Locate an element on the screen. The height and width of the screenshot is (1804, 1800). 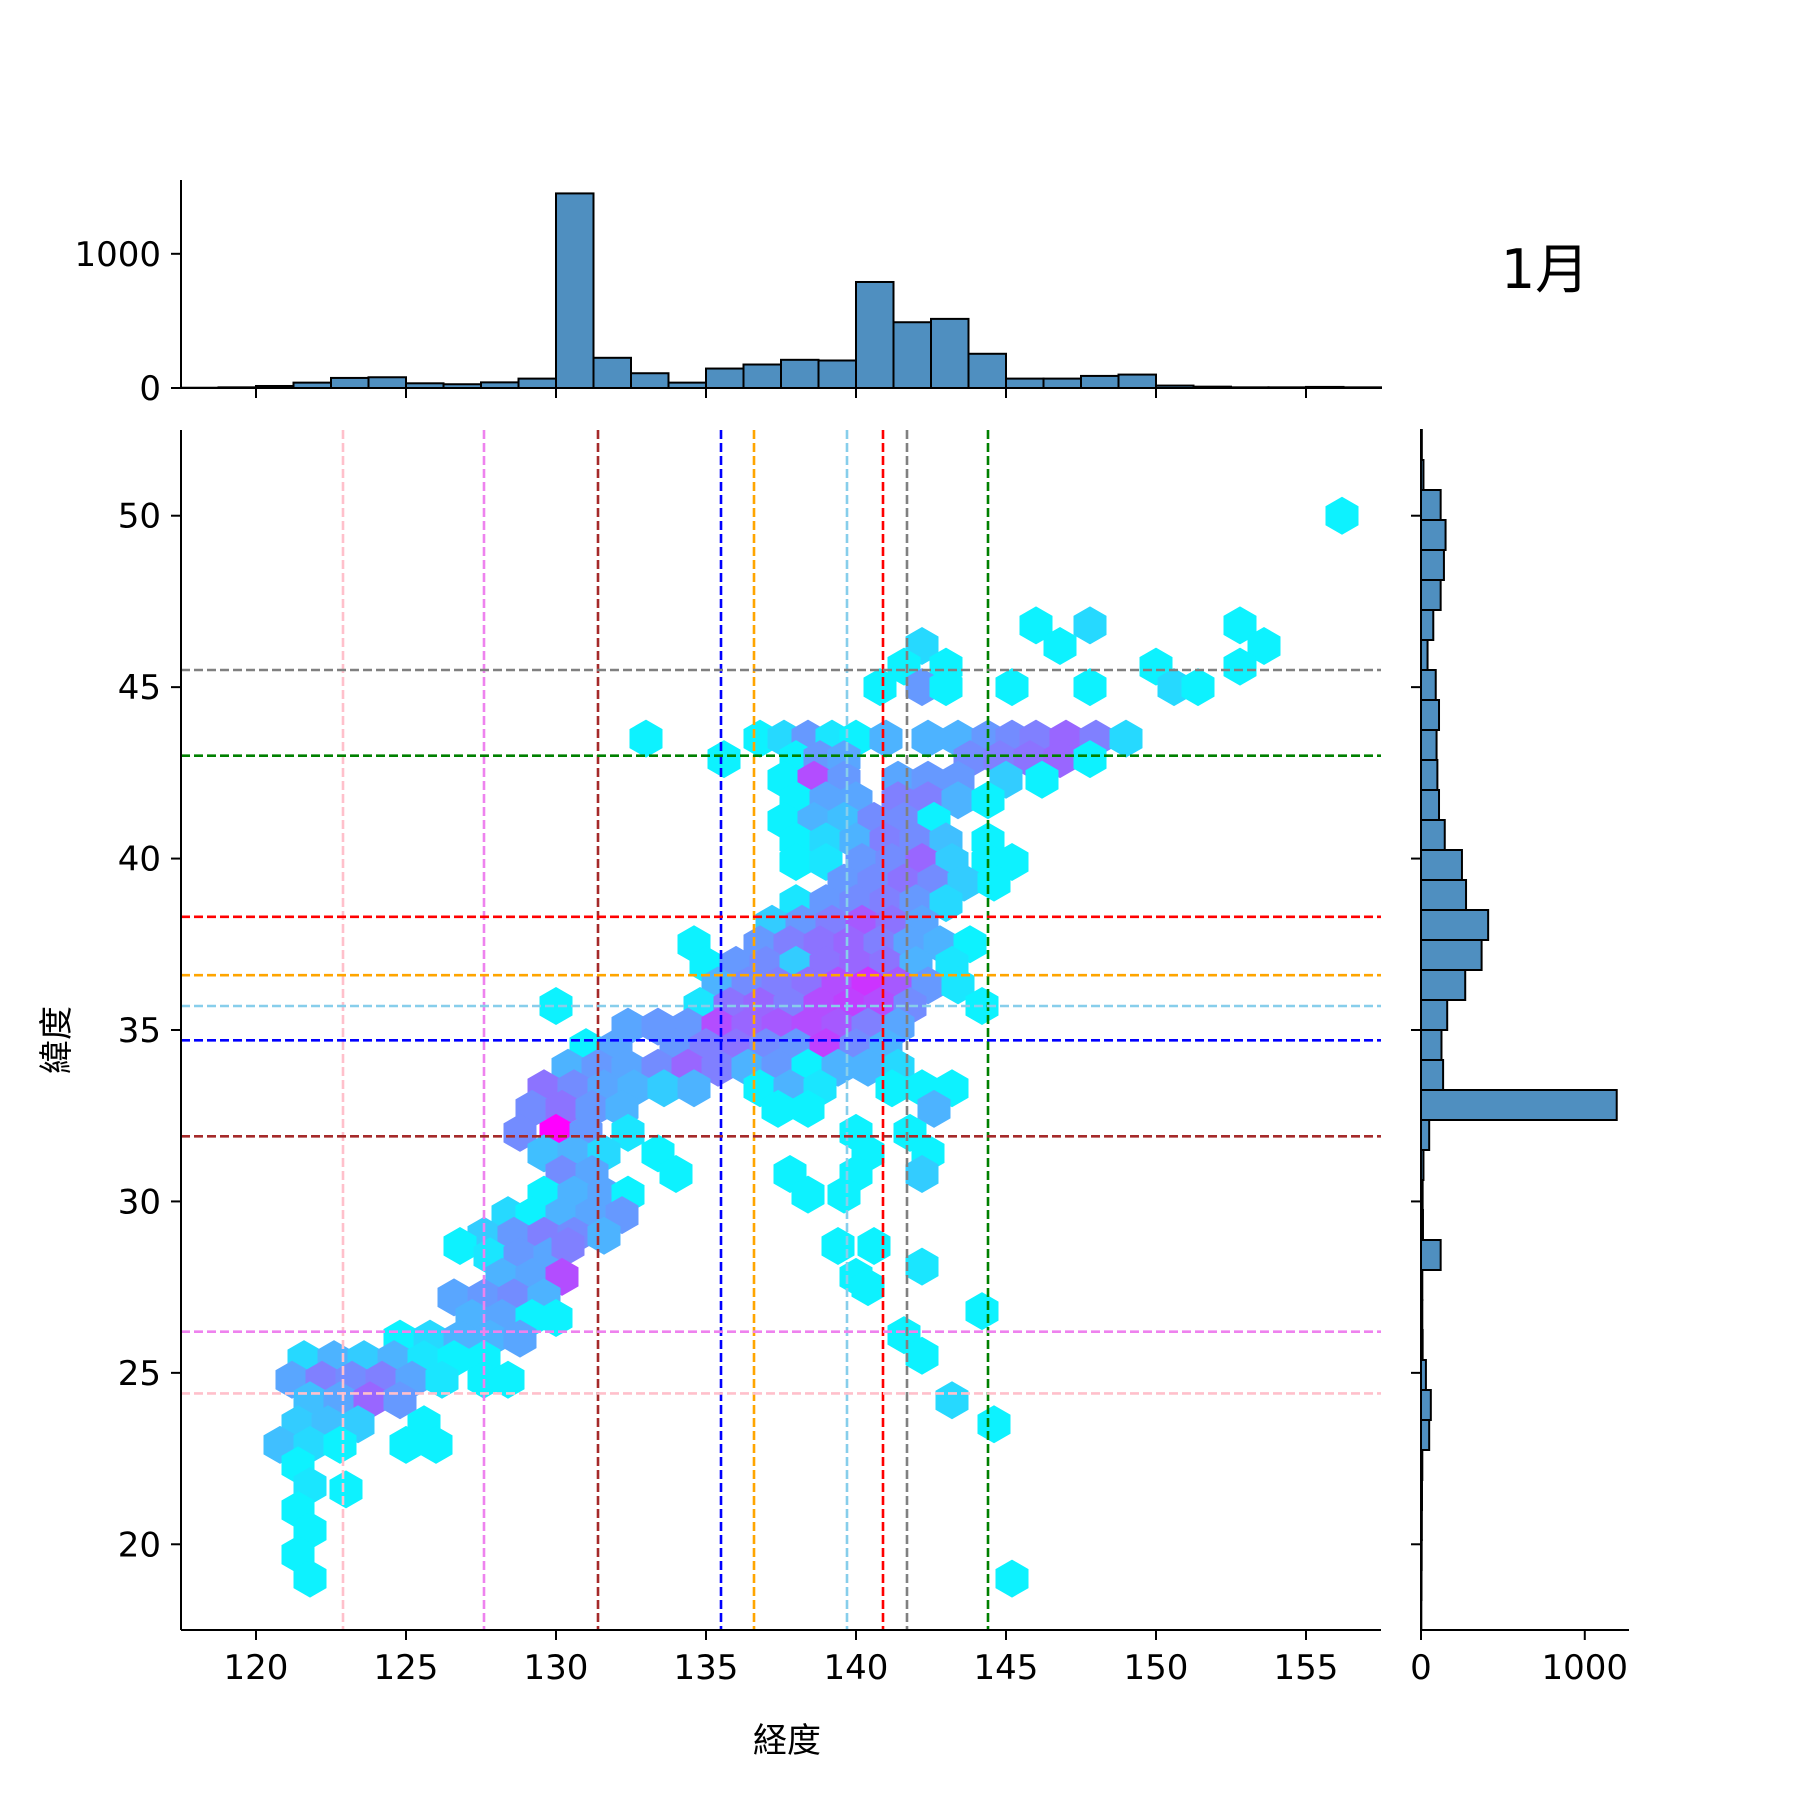
y-tick-label: 40 is located at coordinates (139, 860).